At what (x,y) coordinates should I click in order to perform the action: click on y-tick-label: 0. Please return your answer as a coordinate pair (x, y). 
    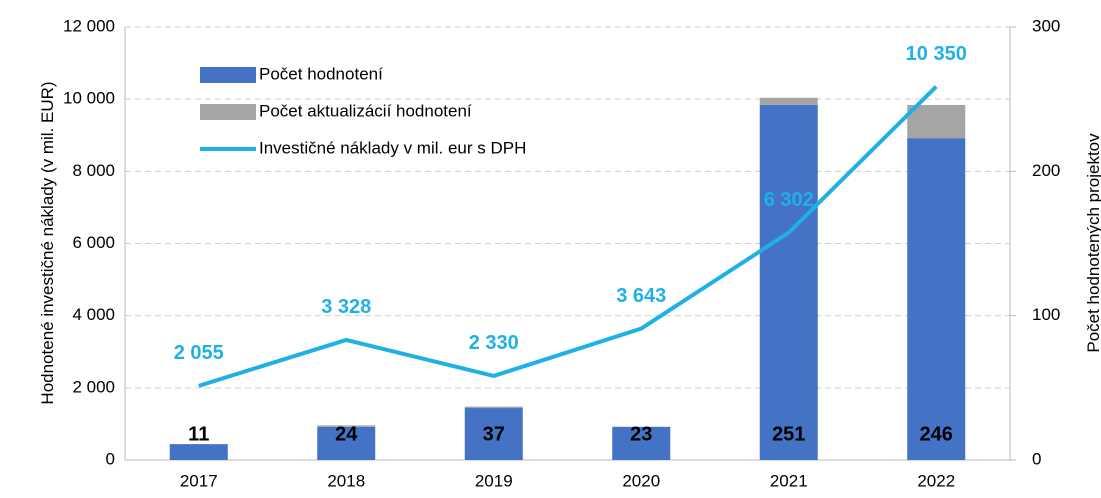
    Looking at the image, I should click on (110, 458).